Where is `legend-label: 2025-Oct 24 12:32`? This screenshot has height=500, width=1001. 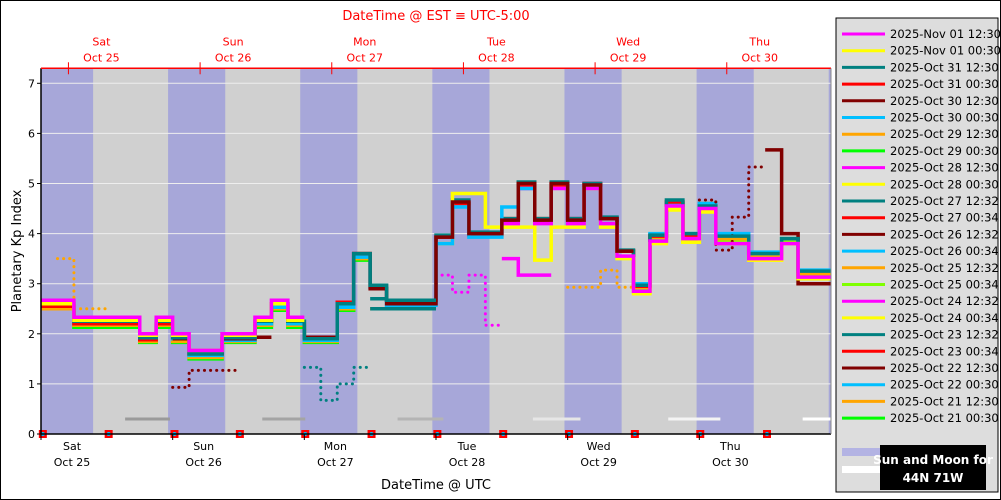
legend-label: 2025-Oct 24 12:32 is located at coordinates (944, 301).